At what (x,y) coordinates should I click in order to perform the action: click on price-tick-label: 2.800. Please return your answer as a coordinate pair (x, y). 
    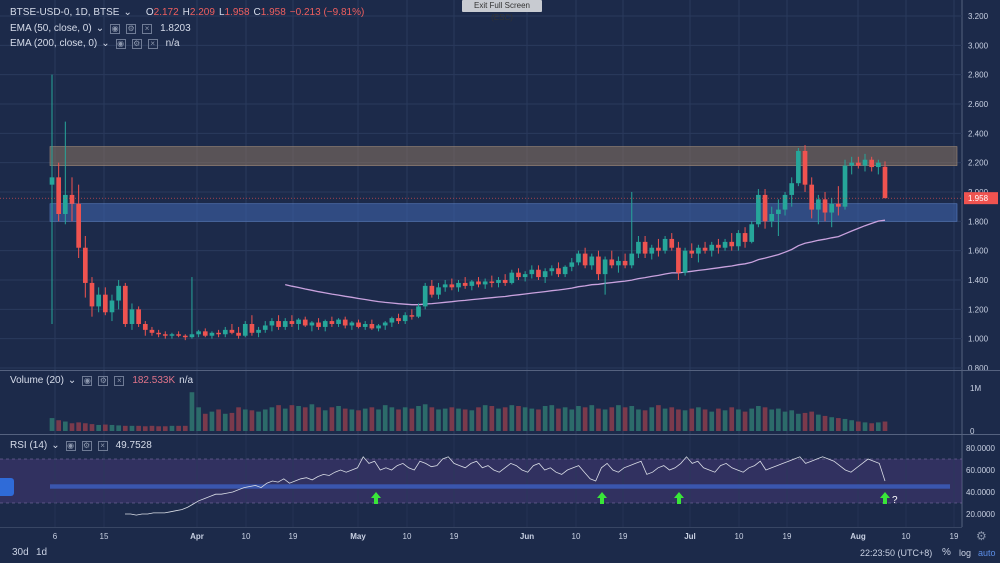
    Looking at the image, I should click on (978, 75).